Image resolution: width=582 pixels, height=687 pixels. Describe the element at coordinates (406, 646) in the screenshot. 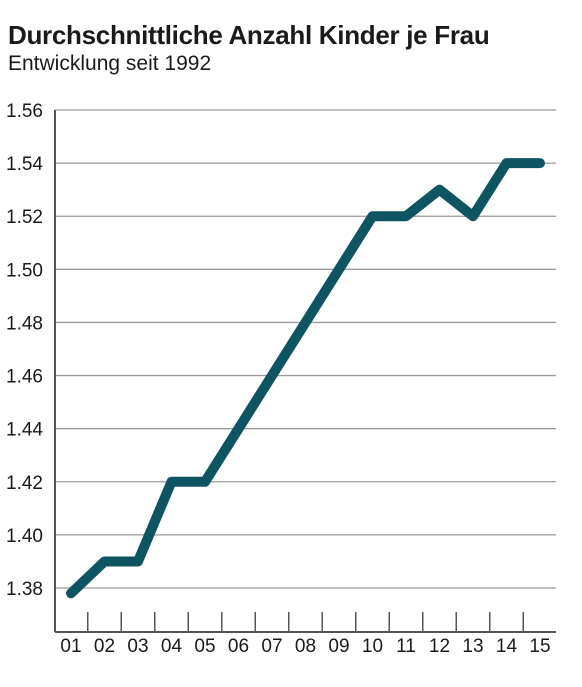

I see `x-tick-label: 11` at that location.